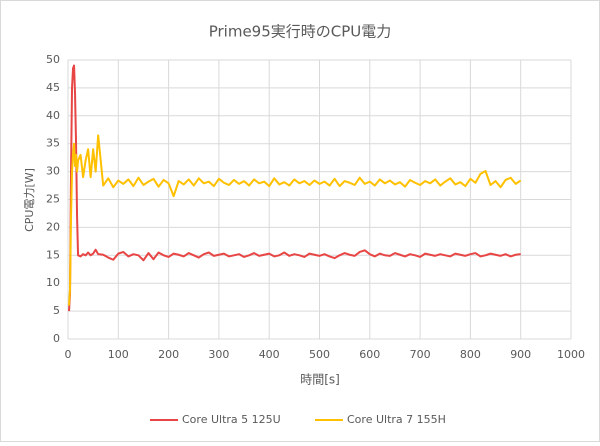  Describe the element at coordinates (396, 419) in the screenshot. I see `legend-label: Core Ultra 7 155H` at that location.